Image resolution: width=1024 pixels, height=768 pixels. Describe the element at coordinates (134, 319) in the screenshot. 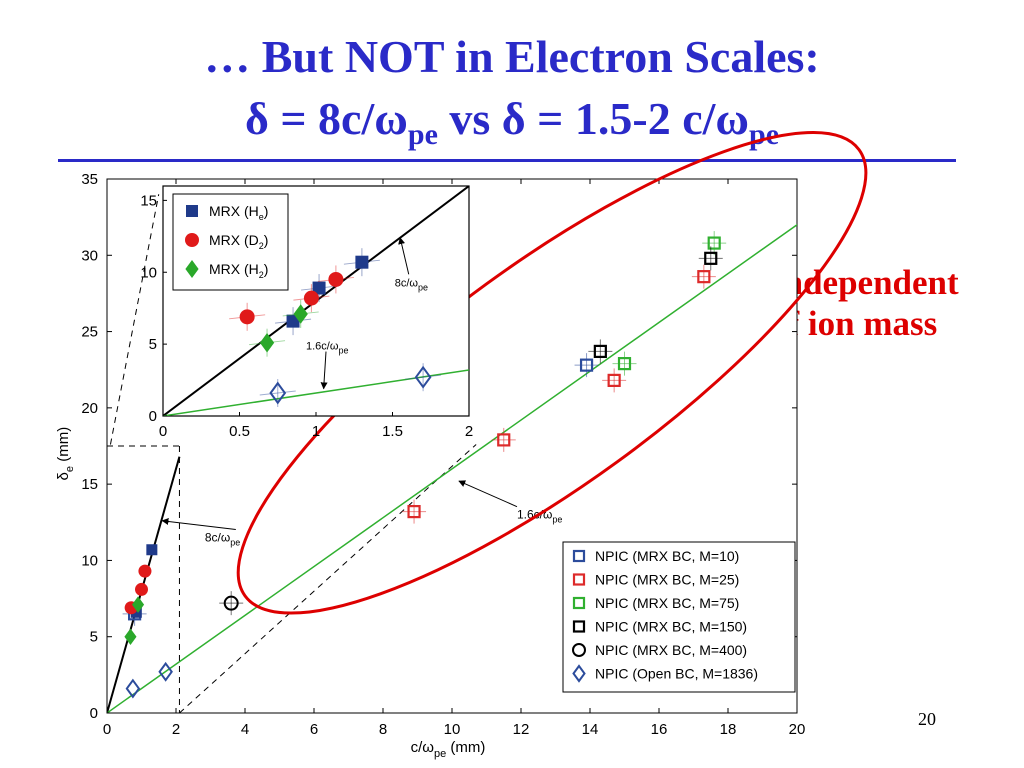

I see `zoom-guide-diagonal-top` at that location.